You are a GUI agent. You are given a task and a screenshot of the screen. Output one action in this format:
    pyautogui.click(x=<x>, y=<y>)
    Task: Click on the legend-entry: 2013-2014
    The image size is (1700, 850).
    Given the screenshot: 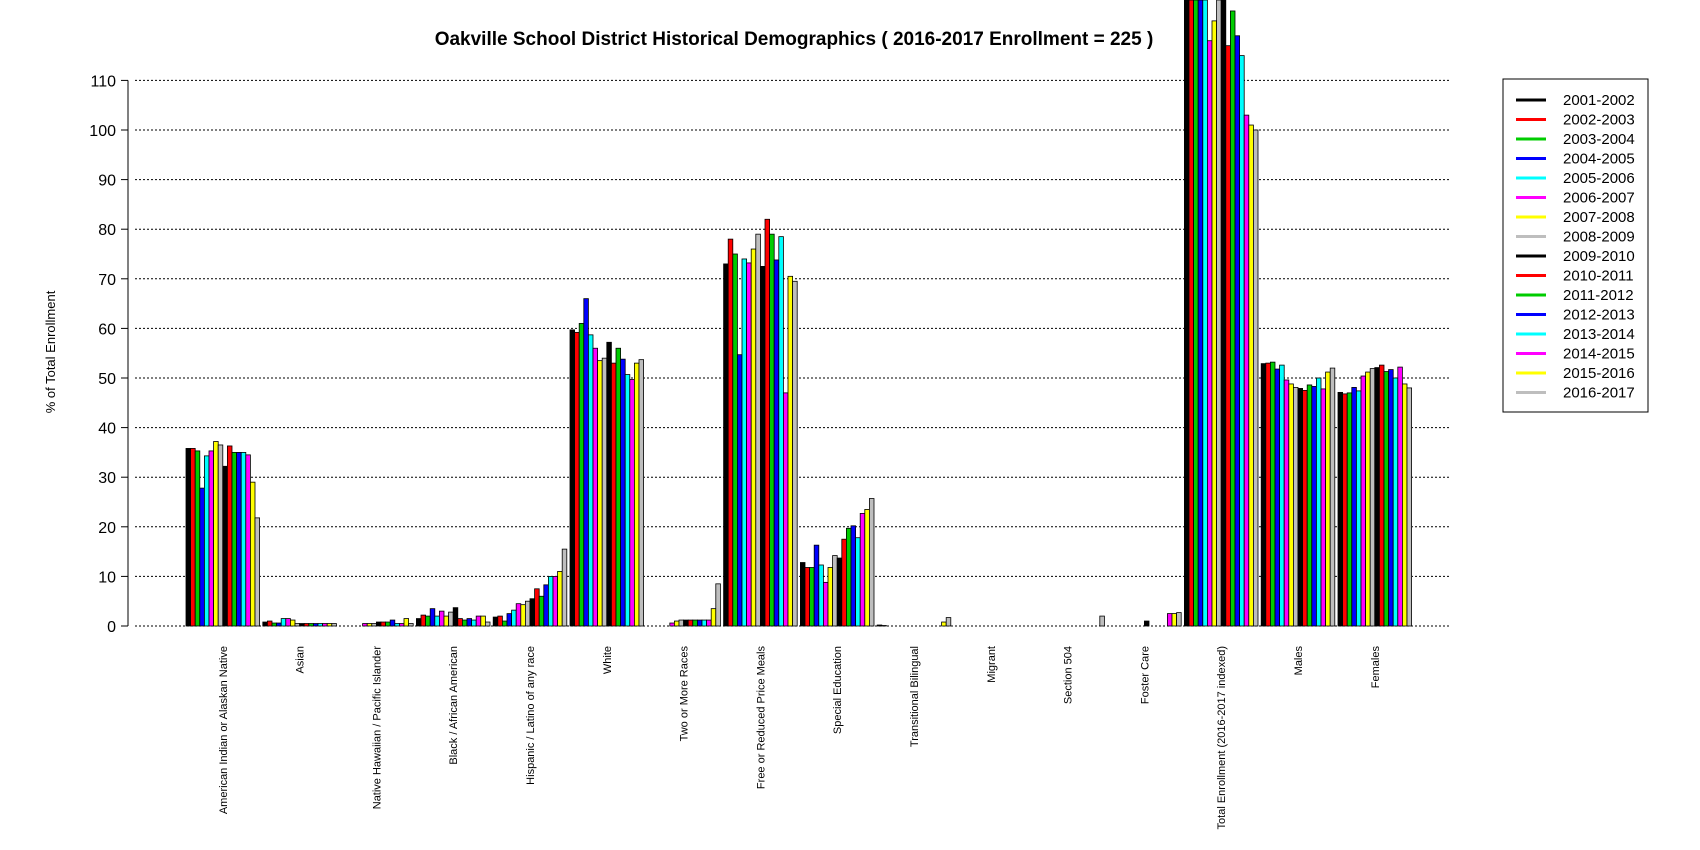 What is the action you would take?
    pyautogui.click(x=1599, y=334)
    